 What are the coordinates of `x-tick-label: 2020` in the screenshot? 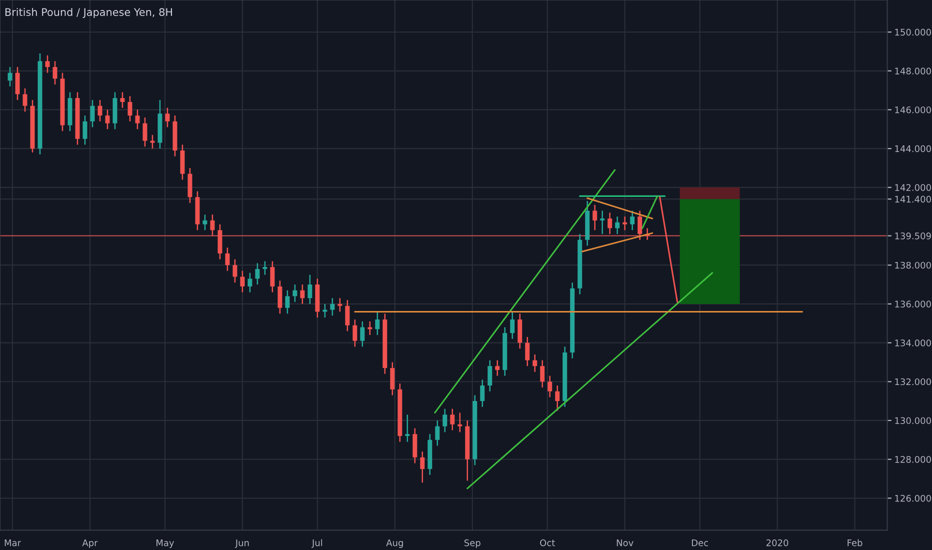 It's located at (777, 542).